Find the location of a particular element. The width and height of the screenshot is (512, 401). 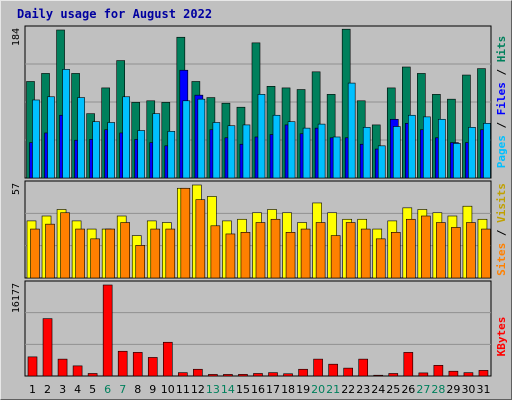

x-tick-label: 30 is located at coordinates (468, 389).